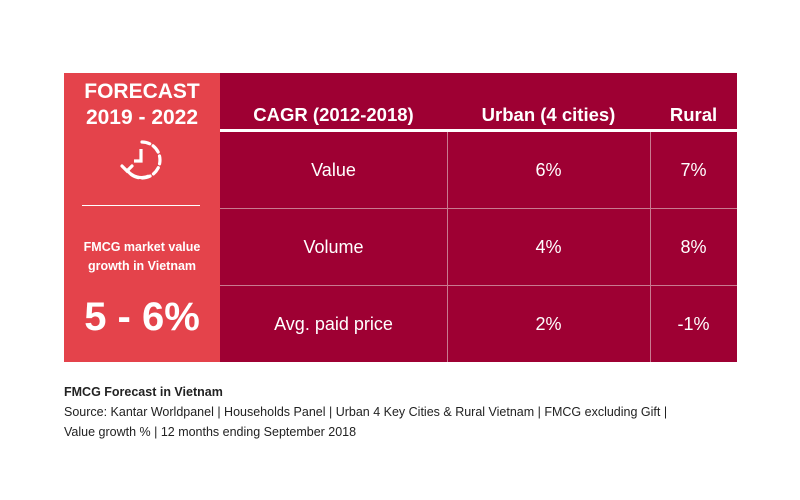 Image resolution: width=800 pixels, height=500 pixels. I want to click on cell-price-urban: 2%, so click(548, 323).